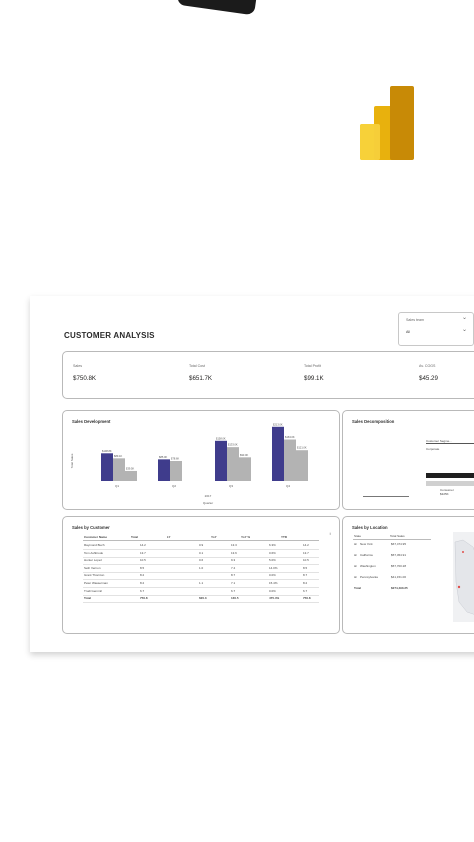  Describe the element at coordinates (302, 448) in the screenshot. I see `bar-data-label: $121.0K` at that location.